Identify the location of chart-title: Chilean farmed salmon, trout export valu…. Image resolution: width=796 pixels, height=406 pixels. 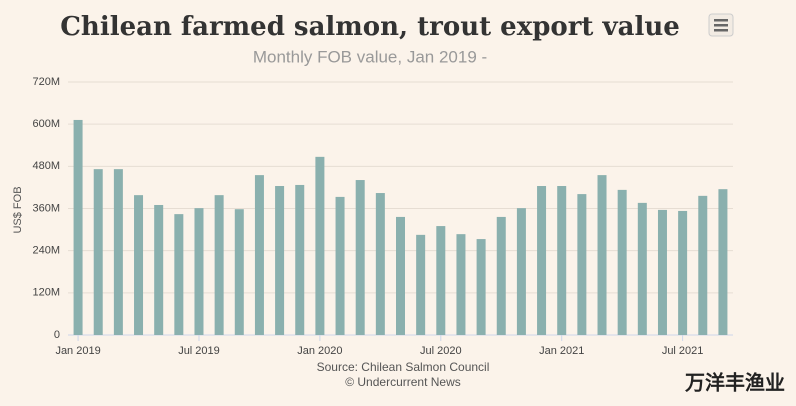
(370, 27).